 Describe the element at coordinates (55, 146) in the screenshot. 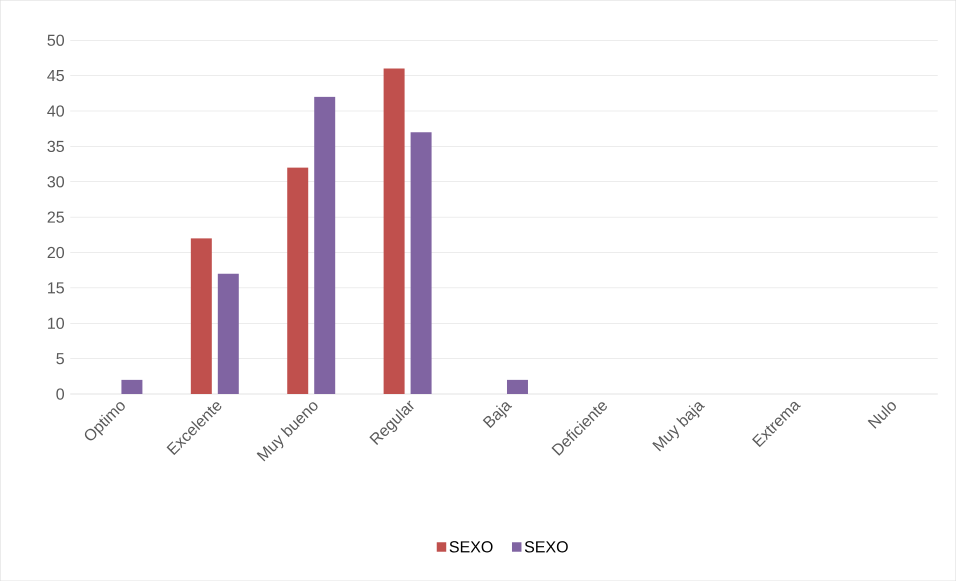

I see `y-tick-label: 35` at that location.